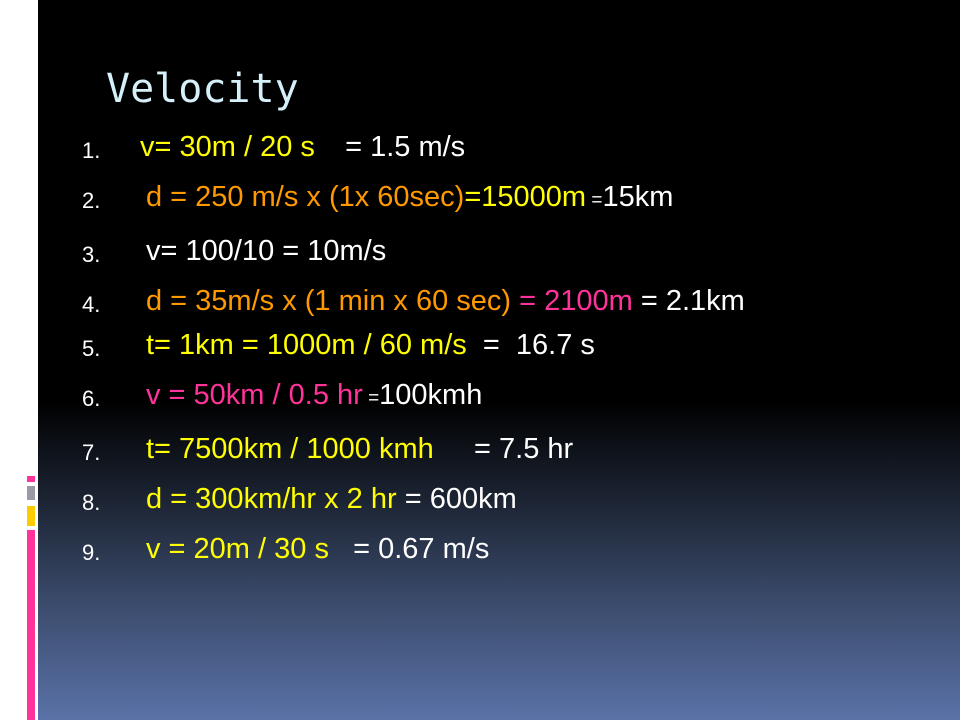 This screenshot has height=720, width=960. I want to click on item-text: = 16.7 s, so click(530, 345).